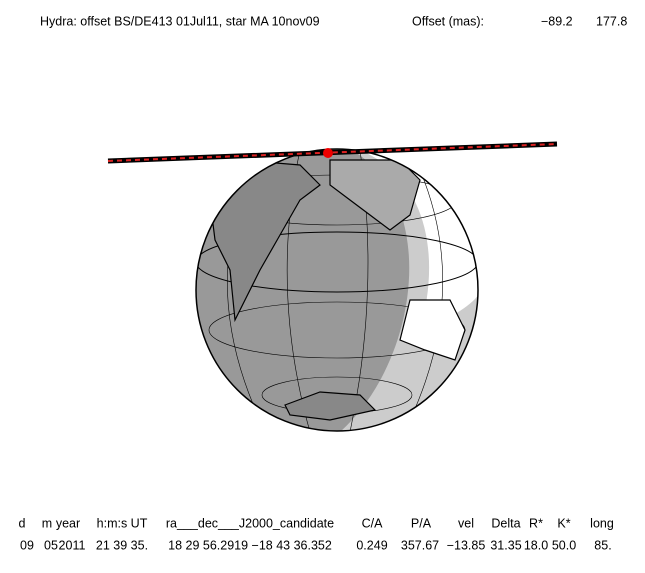  Describe the element at coordinates (505, 545) in the screenshot. I see `cell: 31.35` at that location.